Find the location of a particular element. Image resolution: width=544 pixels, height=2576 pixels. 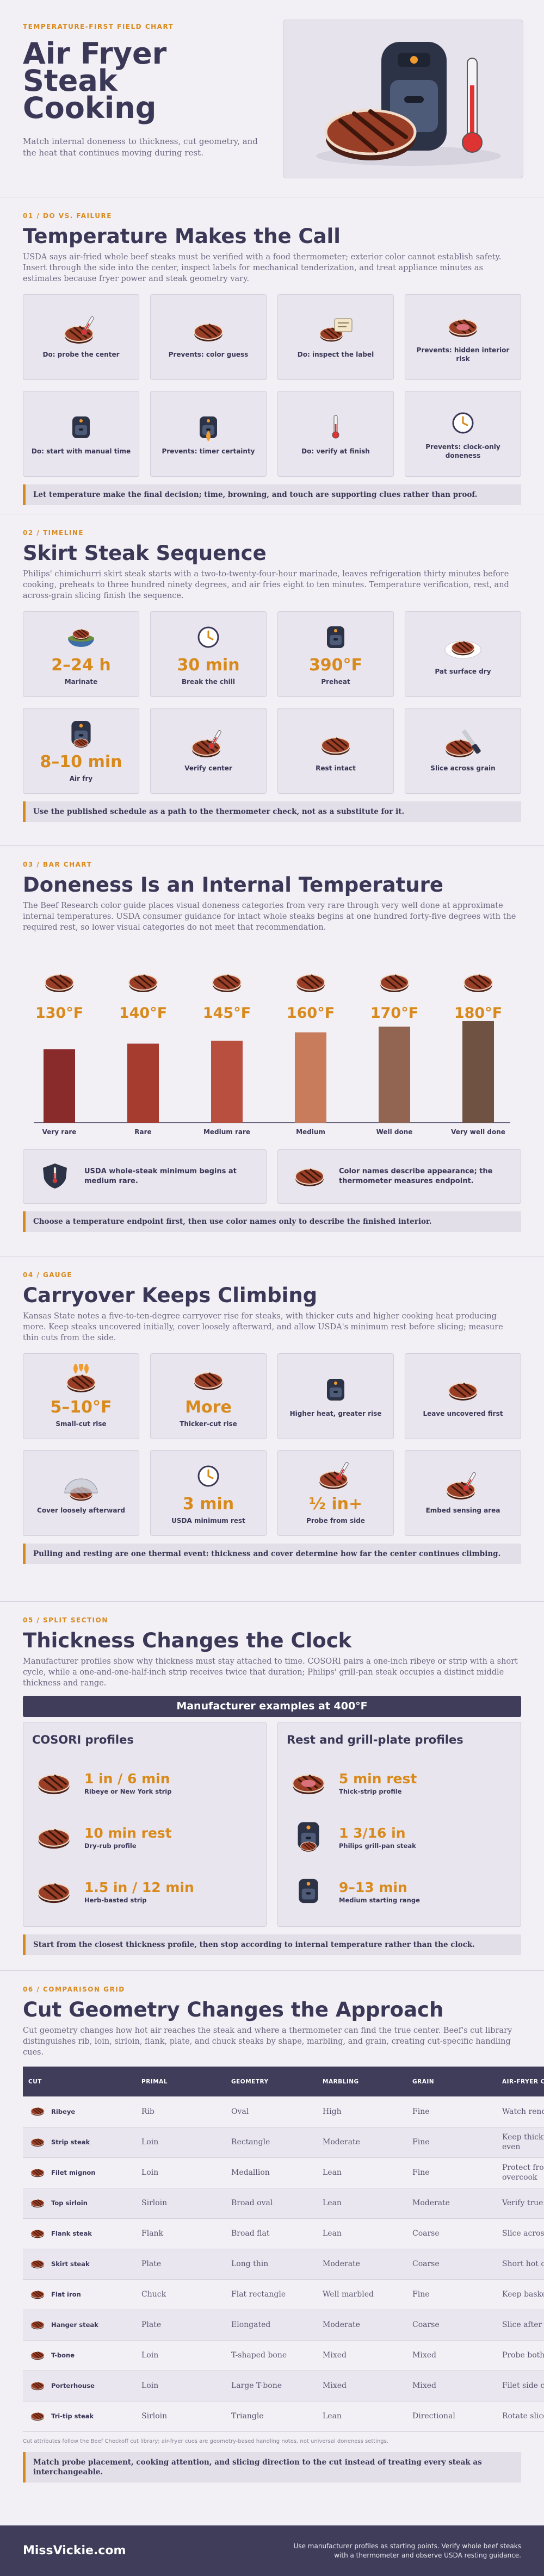

note-icon is located at coordinates (55, 1176).